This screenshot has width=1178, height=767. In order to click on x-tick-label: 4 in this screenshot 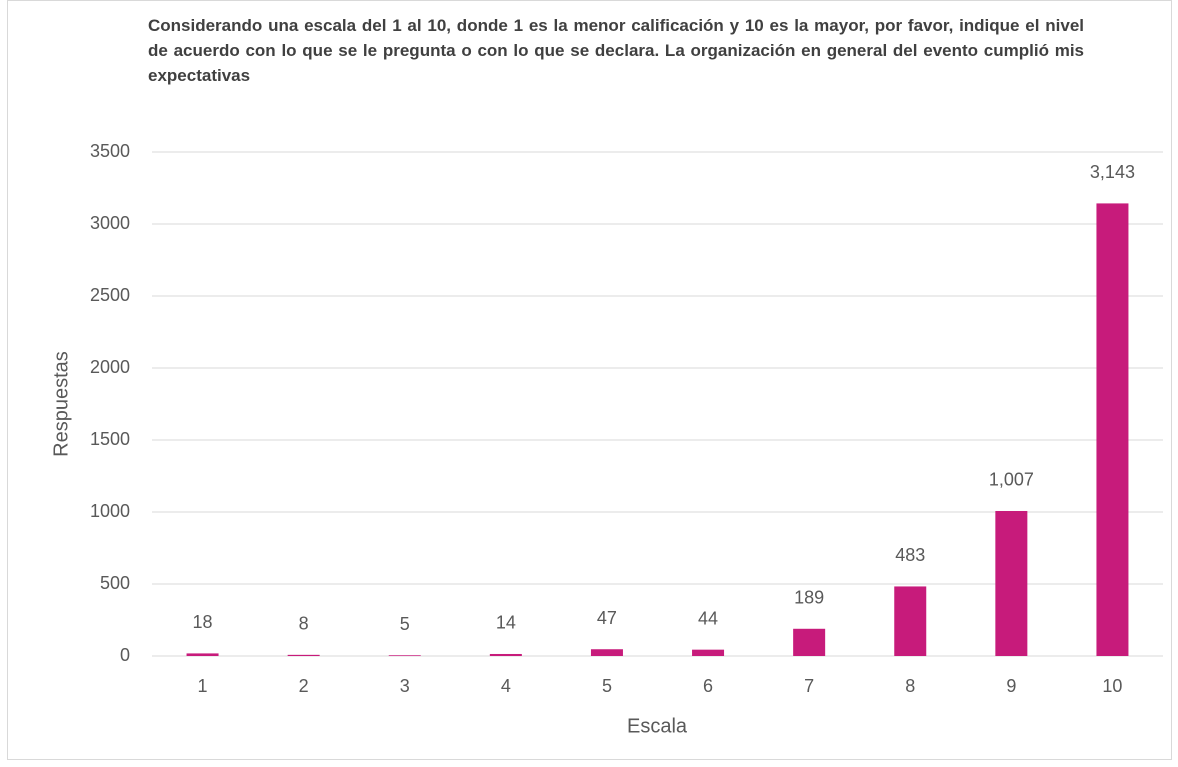, I will do `click(506, 686)`.